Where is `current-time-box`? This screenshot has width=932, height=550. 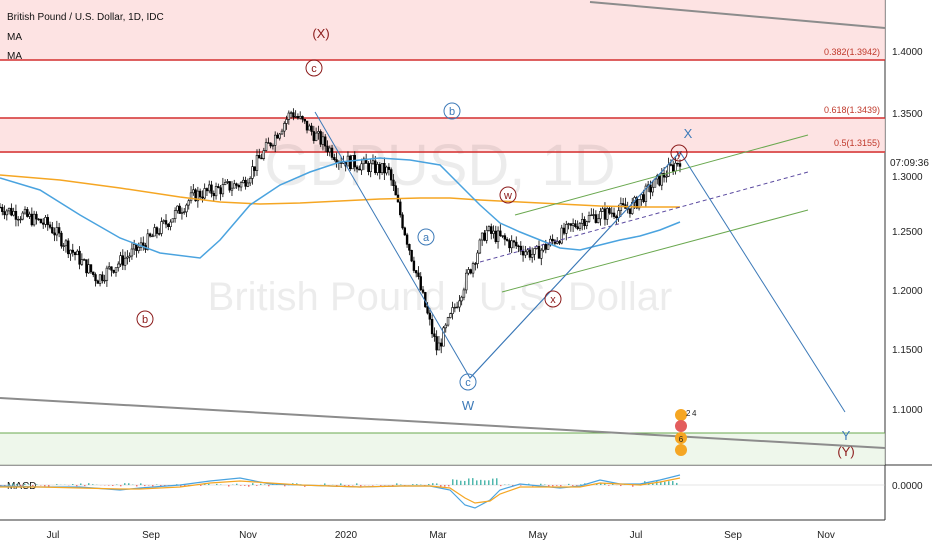 current-time-box is located at coordinates (909, 162).